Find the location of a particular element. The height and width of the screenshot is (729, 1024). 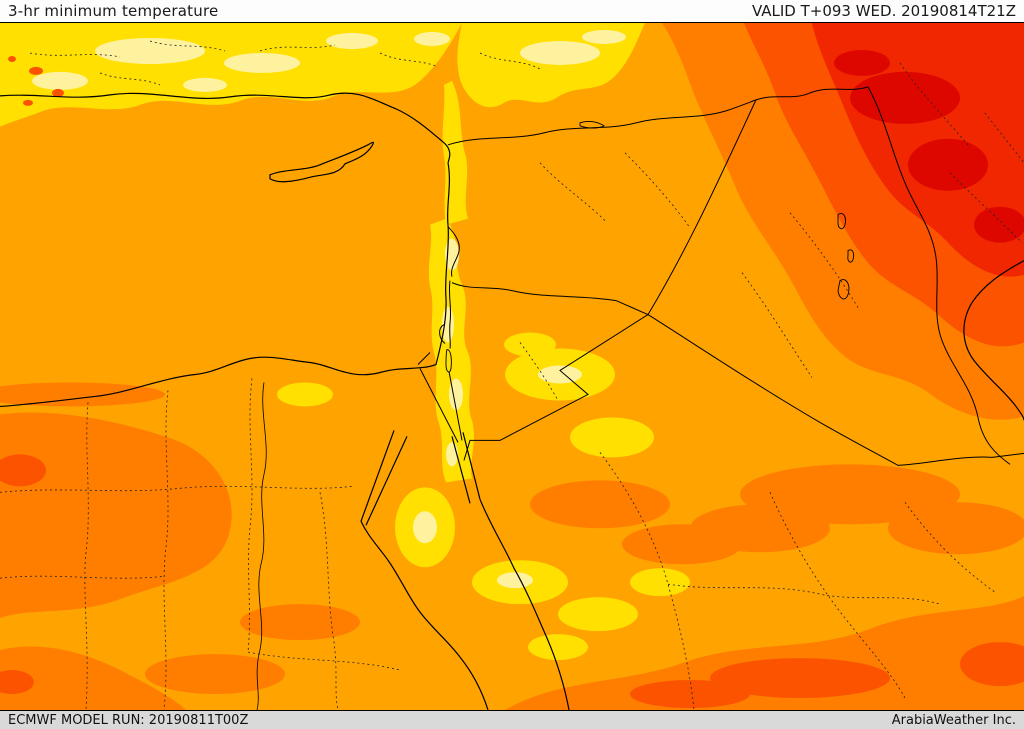

turkey-syria-border is located at coordinates (602, 122).